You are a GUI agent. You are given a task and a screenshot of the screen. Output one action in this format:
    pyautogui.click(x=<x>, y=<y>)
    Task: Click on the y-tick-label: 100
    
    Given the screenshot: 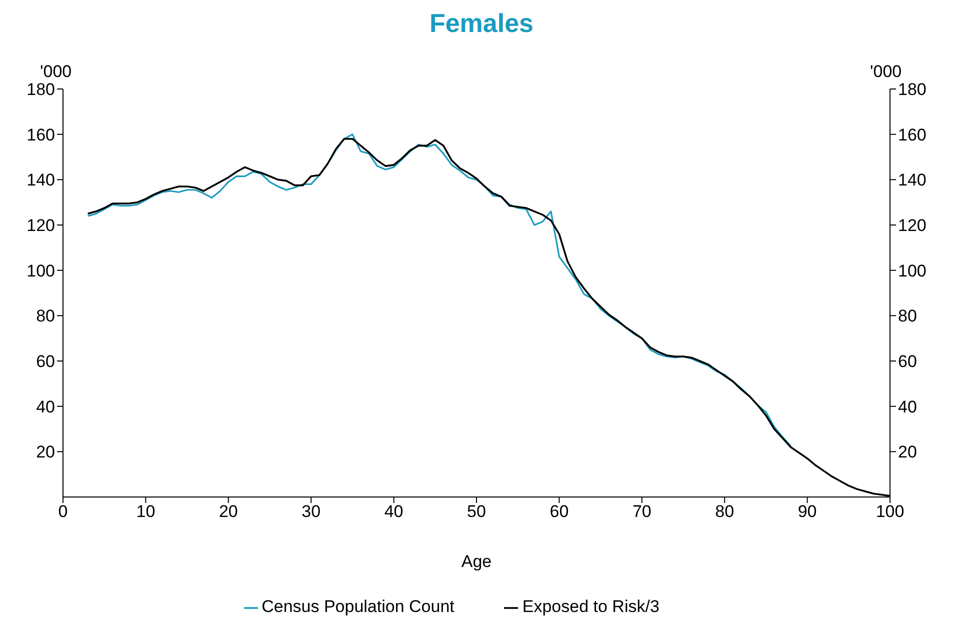 What is the action you would take?
    pyautogui.click(x=40, y=270)
    